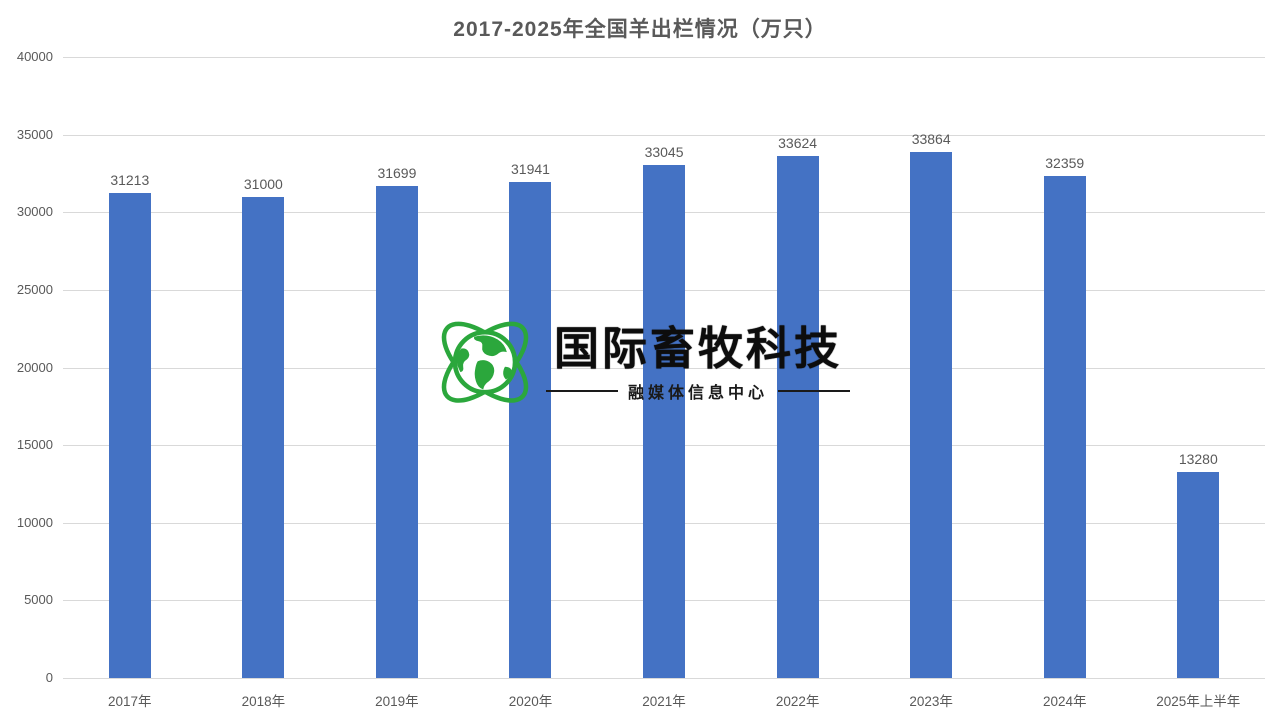 The height and width of the screenshot is (720, 1280). Describe the element at coordinates (397, 701) in the screenshot. I see `x-tick-label-2019年: 2019年` at that location.